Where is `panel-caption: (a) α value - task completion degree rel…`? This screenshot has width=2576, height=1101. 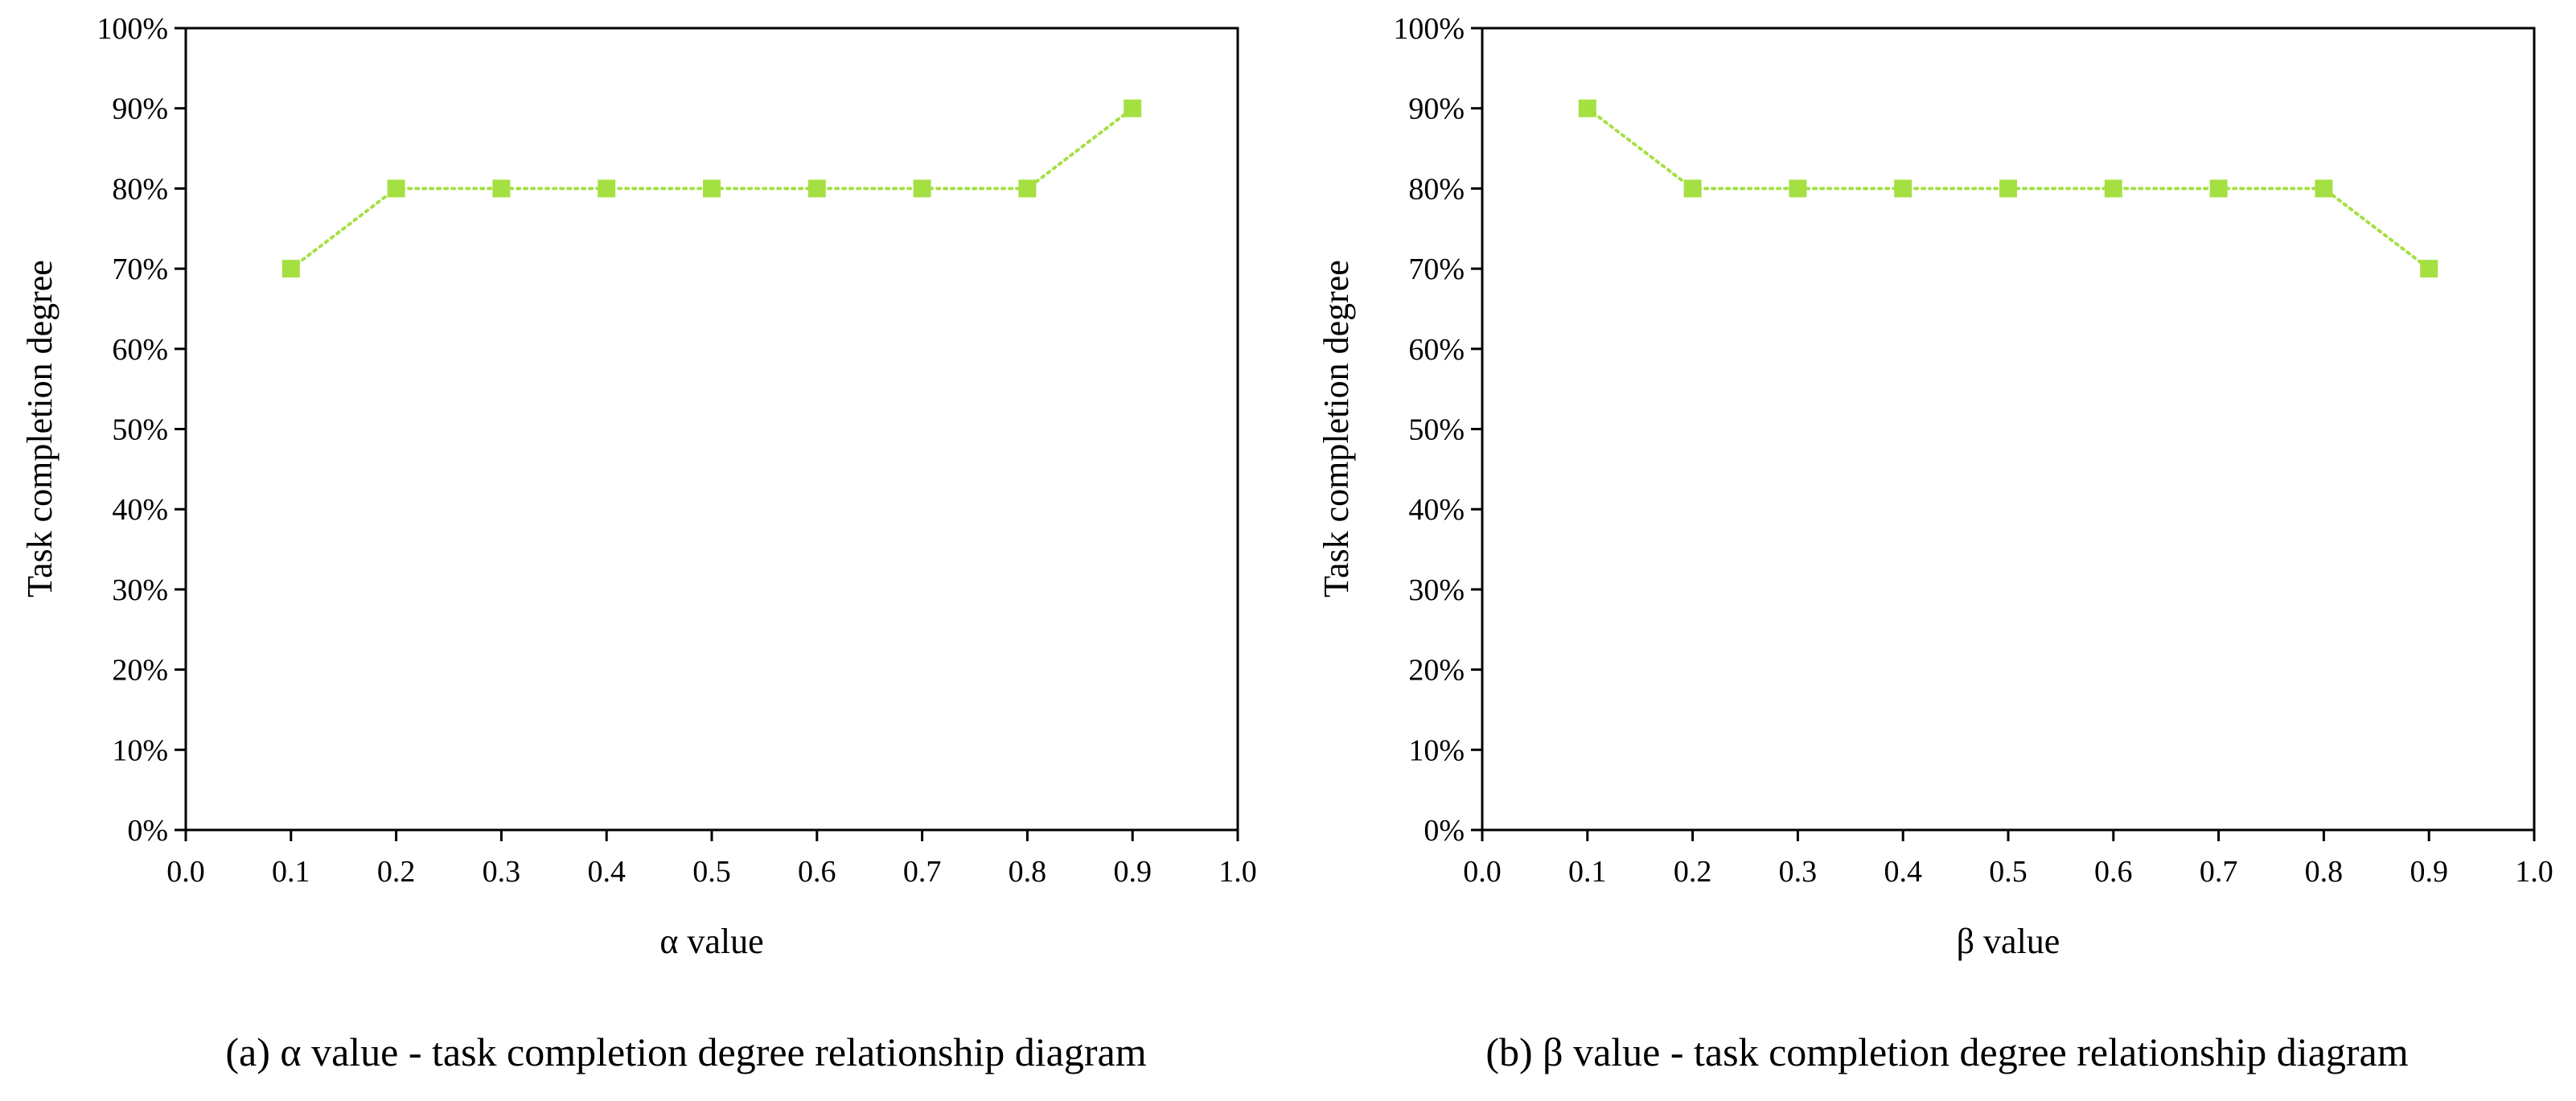 panel-caption: (a) α value - task completion degree rel… is located at coordinates (685, 1052).